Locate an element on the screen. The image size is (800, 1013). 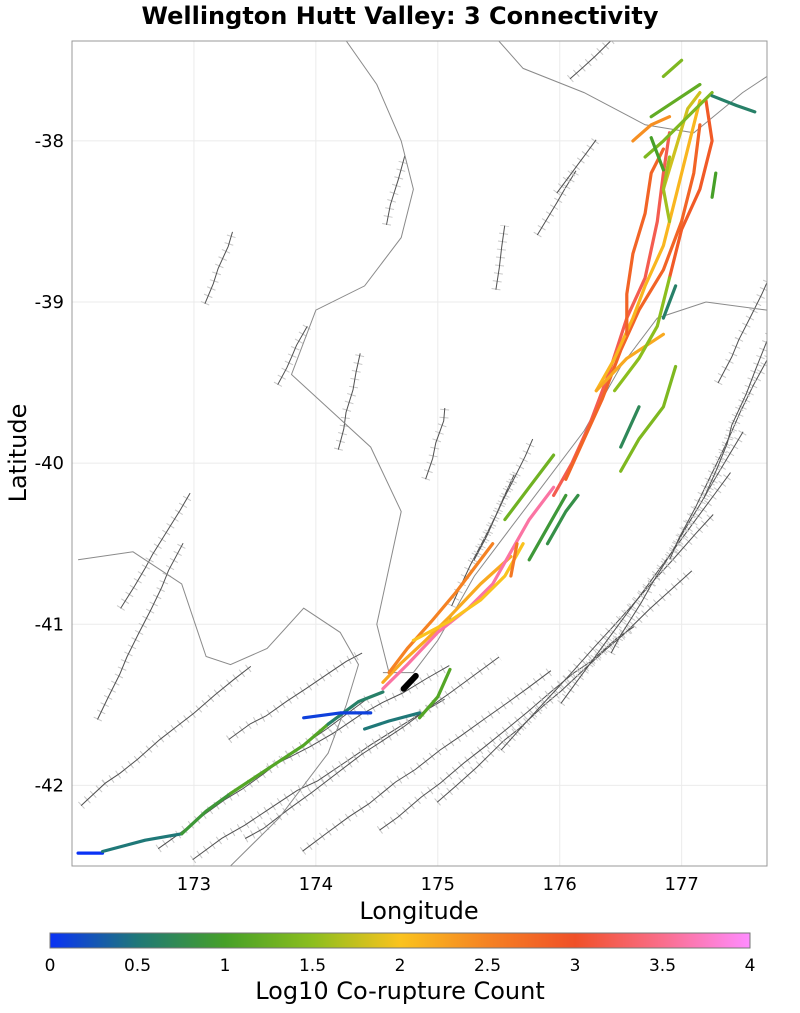
y-tick-label: -38 is located at coordinates (49, 141).